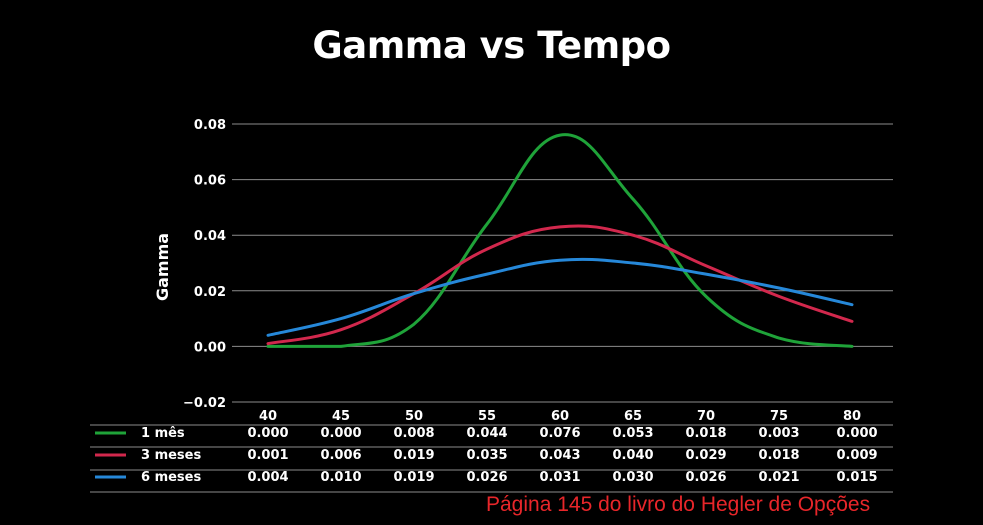 Image resolution: width=983 pixels, height=525 pixels. I want to click on x-tick-label: 65, so click(633, 416).